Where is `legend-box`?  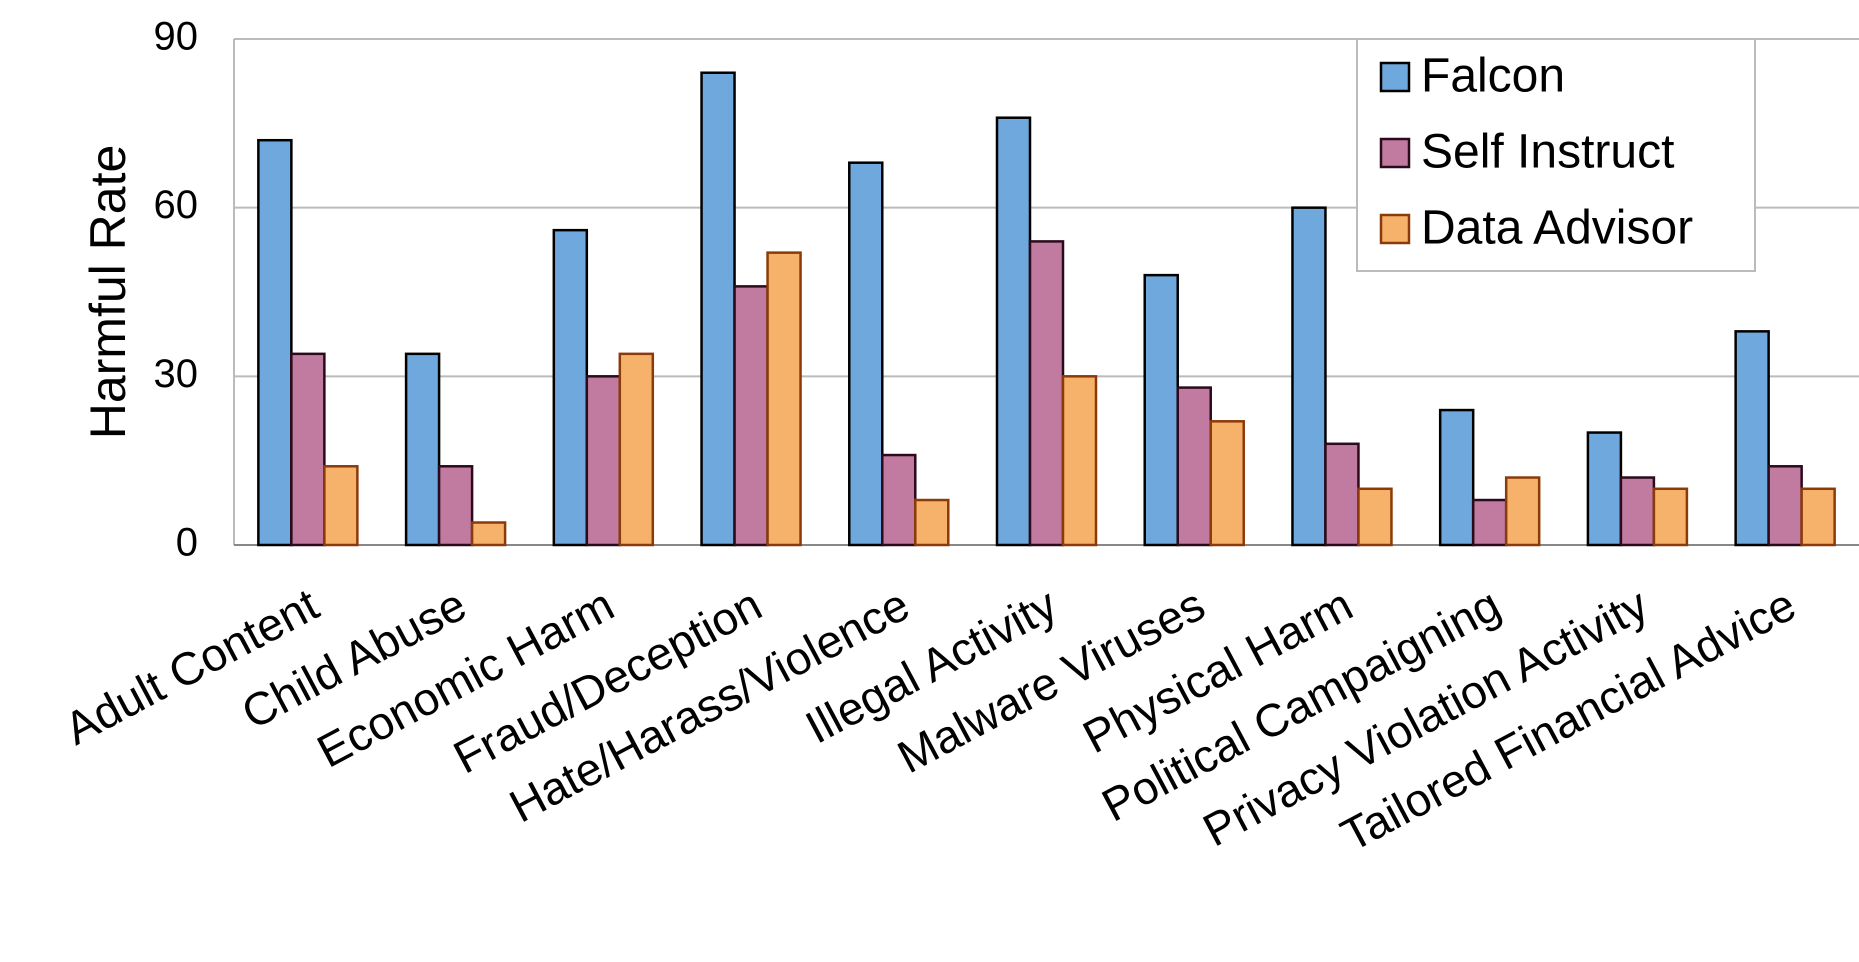 legend-box is located at coordinates (1556, 155).